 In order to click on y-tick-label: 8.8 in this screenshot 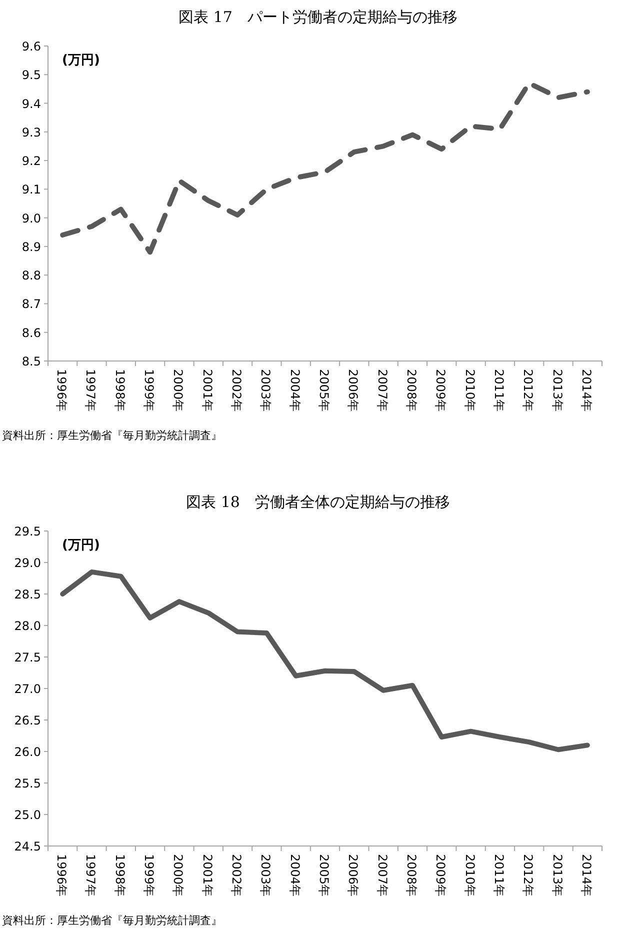, I will do `click(31, 275)`.